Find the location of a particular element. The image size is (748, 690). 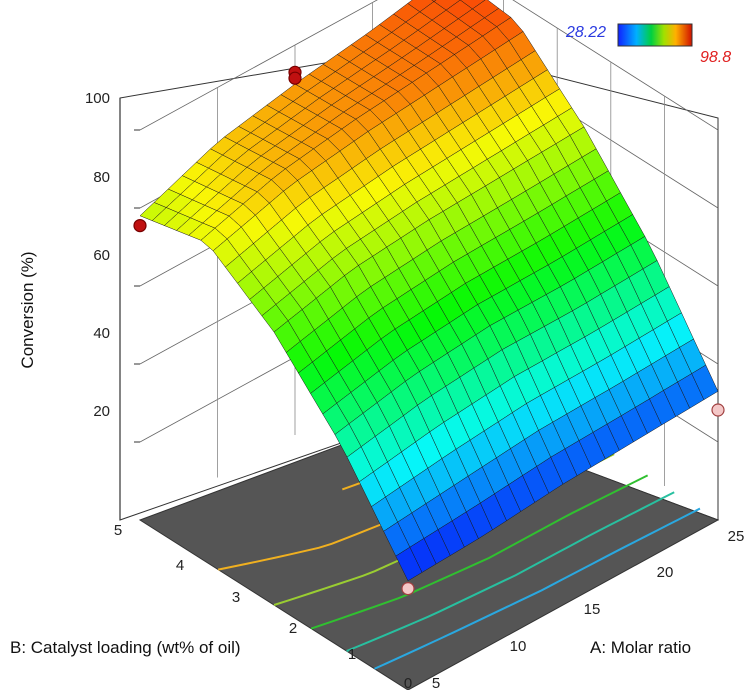

a-tick-20: 20 is located at coordinates (665, 572).